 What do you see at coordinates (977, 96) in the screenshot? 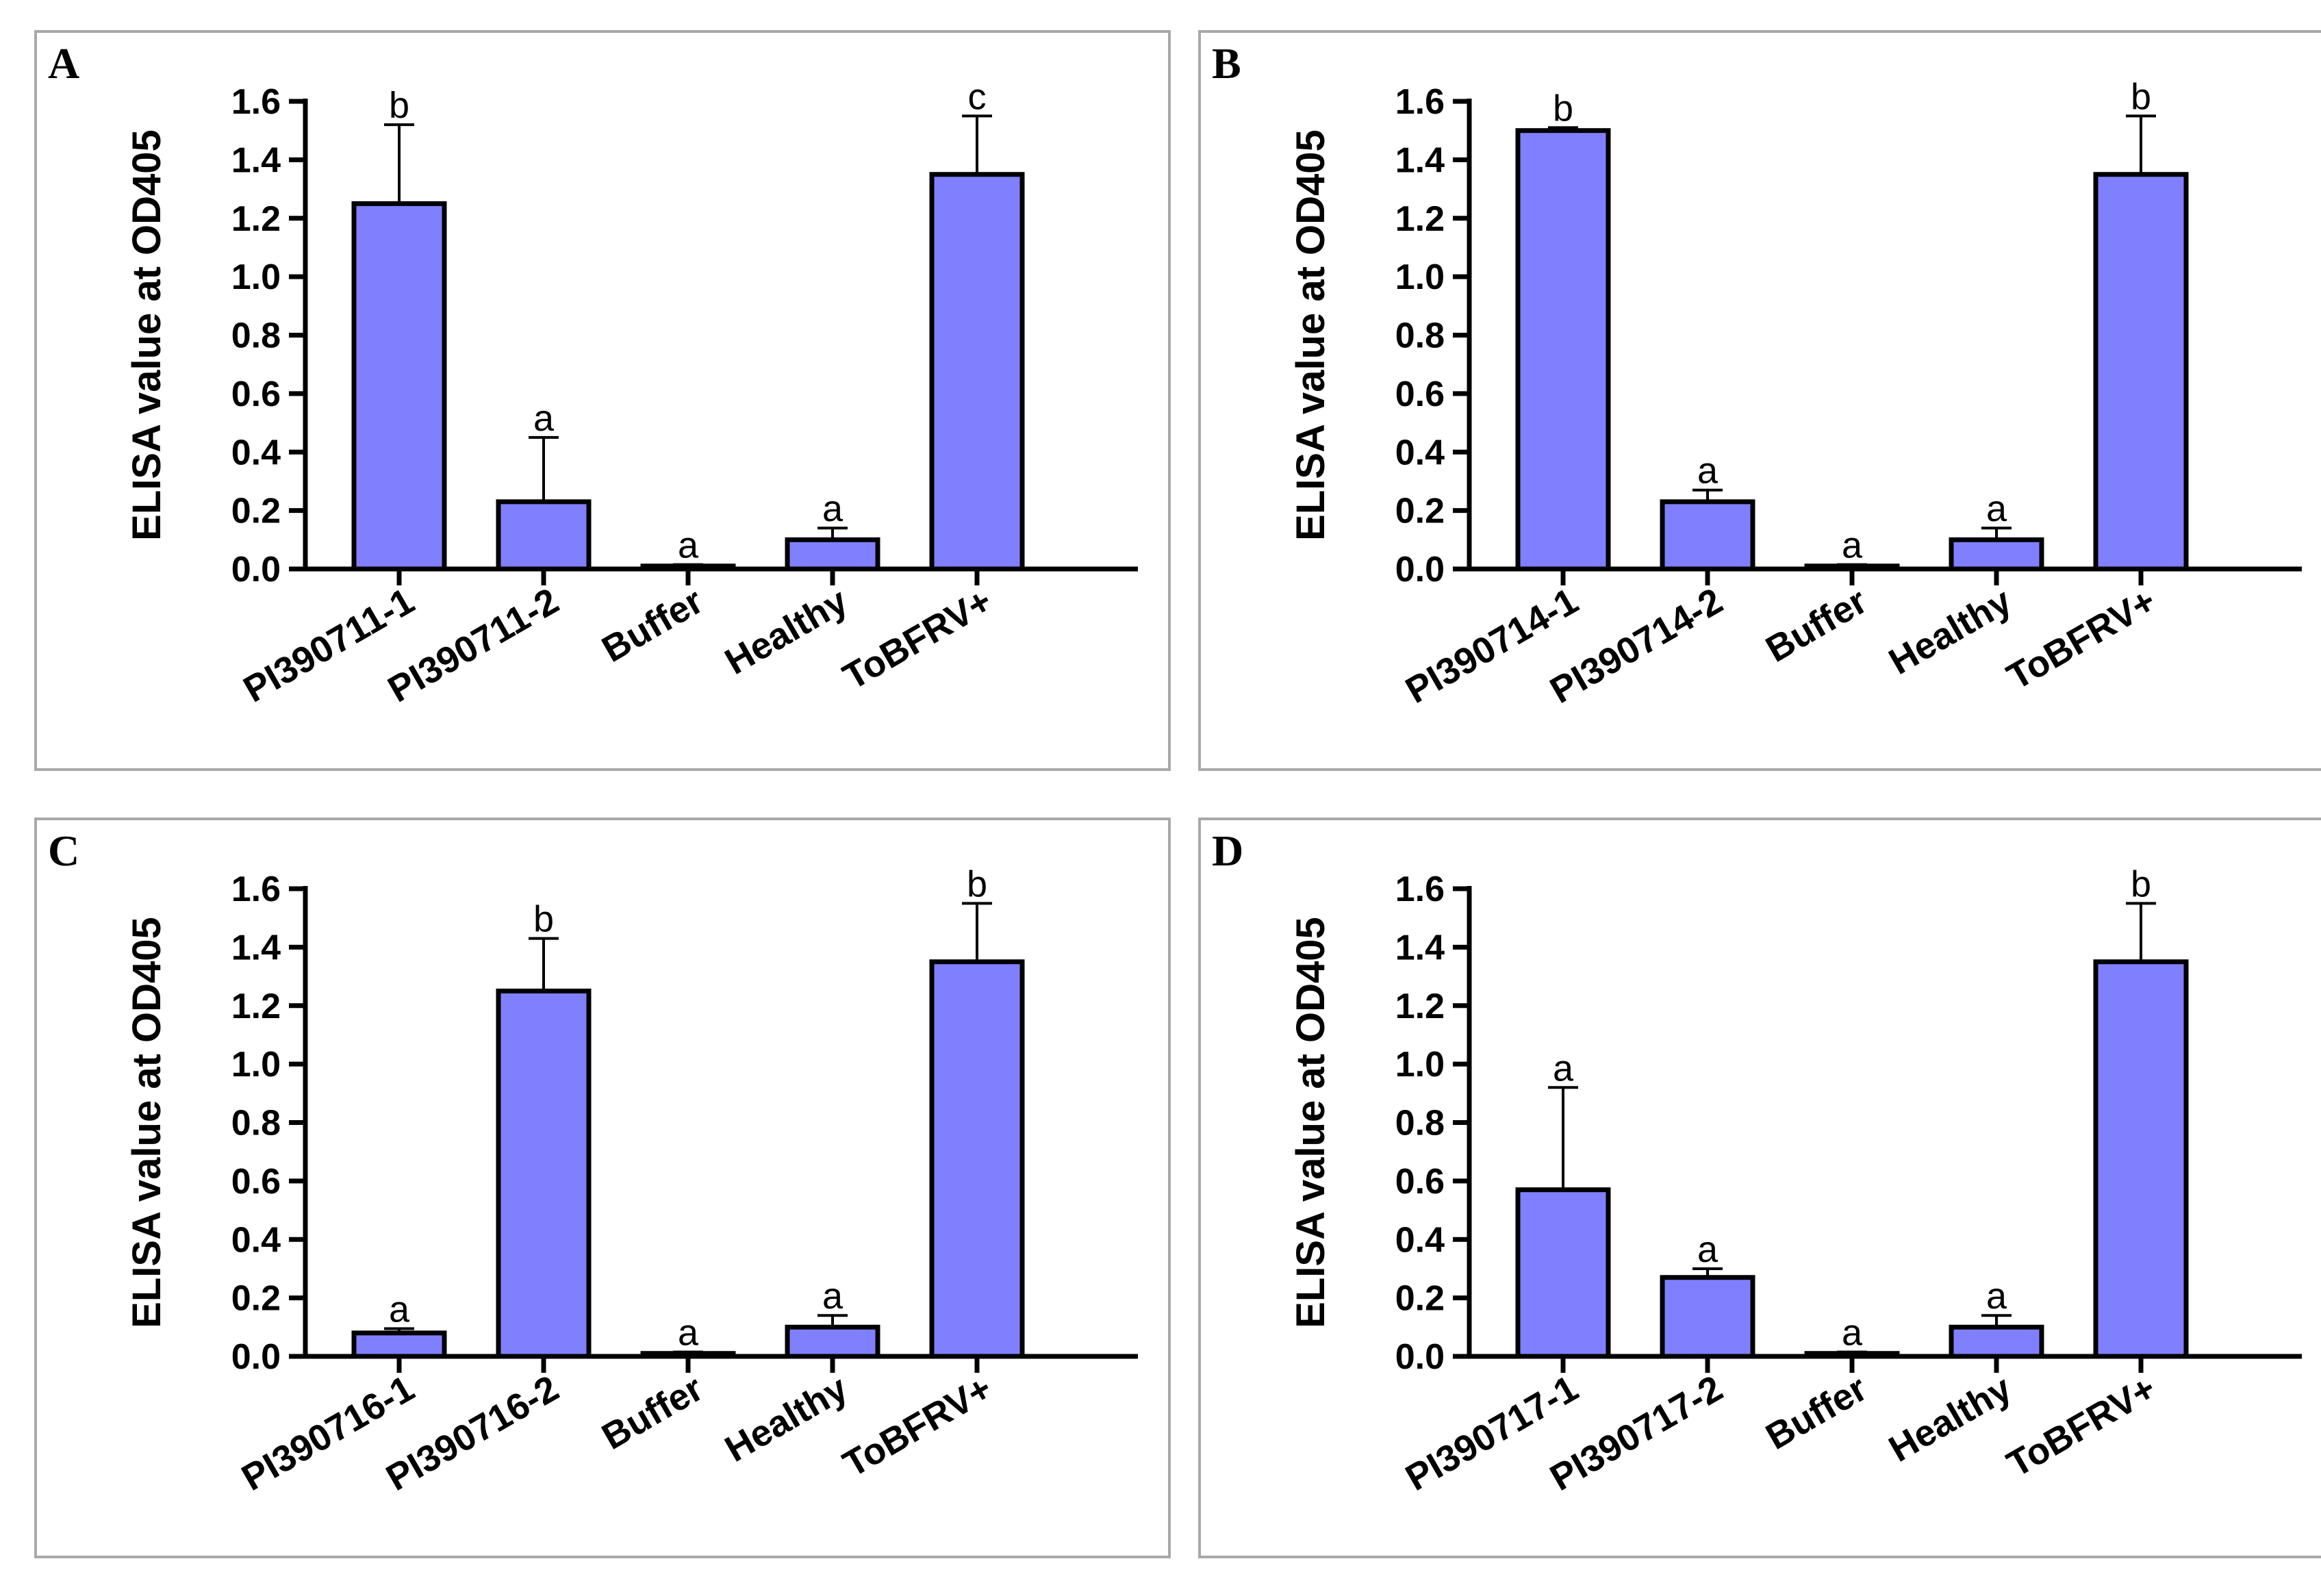
I see `significance-letter: c` at bounding box center [977, 96].